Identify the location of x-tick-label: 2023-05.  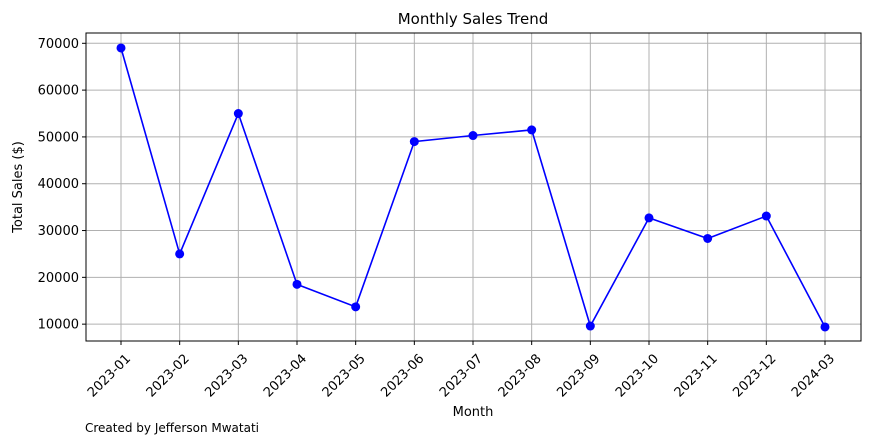
(344, 375).